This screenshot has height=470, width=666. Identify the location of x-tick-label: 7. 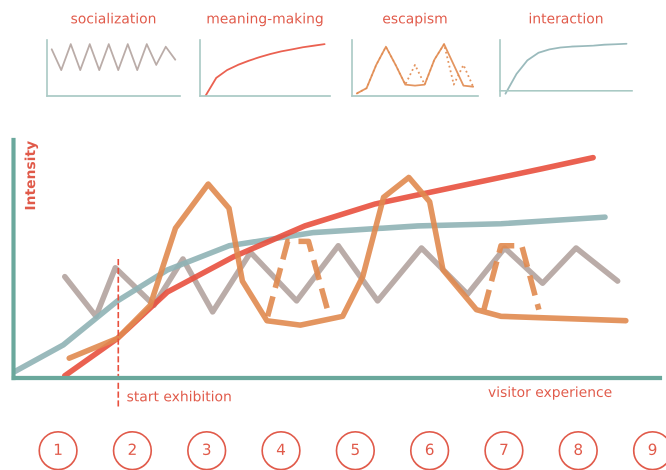
(504, 449).